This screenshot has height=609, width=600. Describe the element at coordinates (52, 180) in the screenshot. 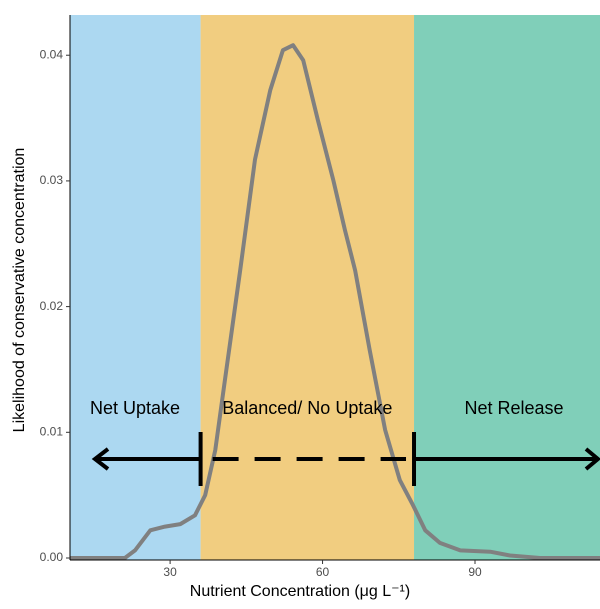

I see `y-tick-label: 0.03` at that location.